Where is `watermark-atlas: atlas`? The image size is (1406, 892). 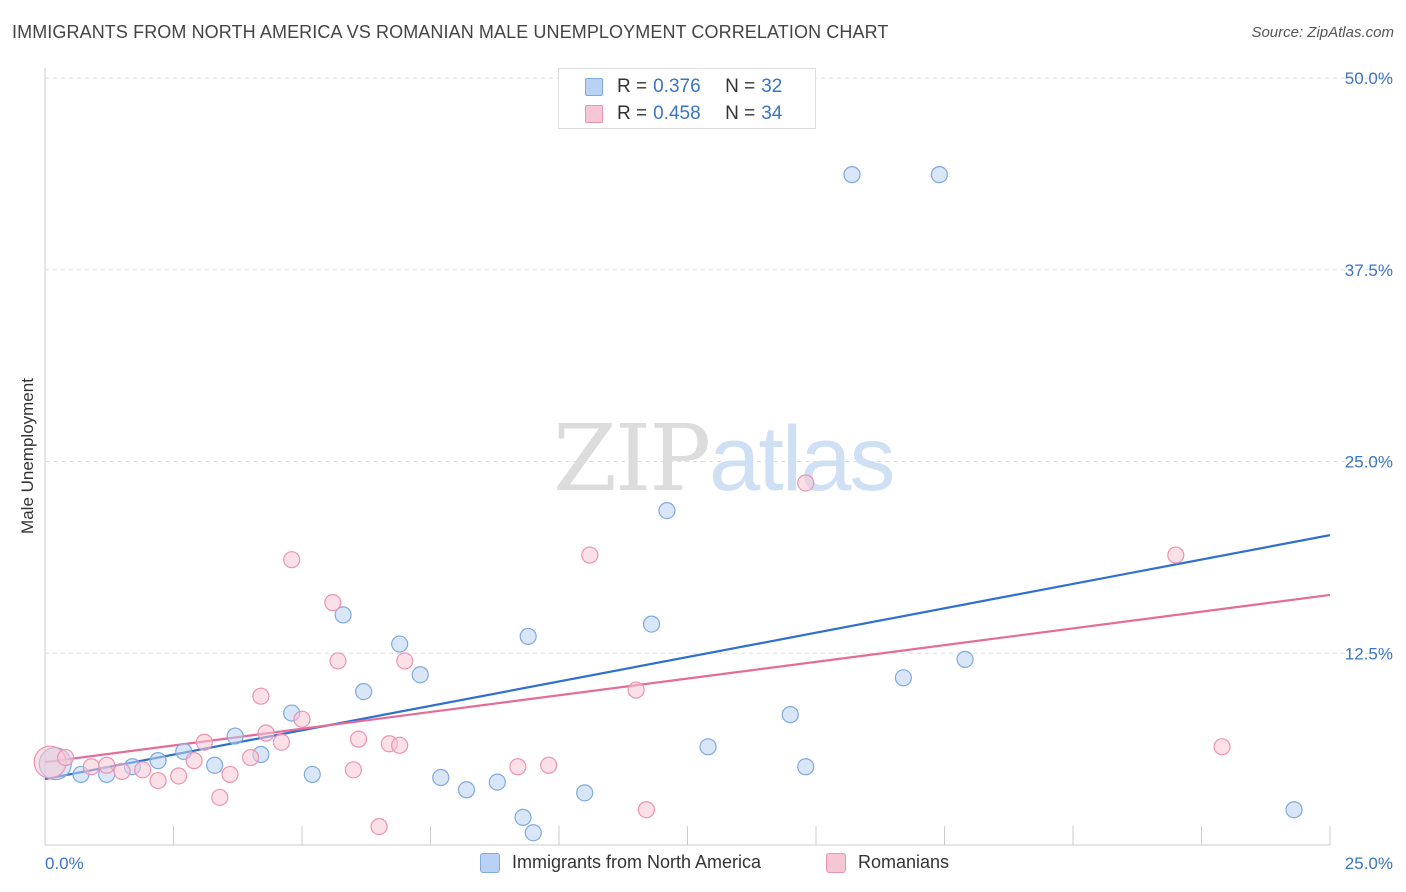 watermark-atlas: atlas is located at coordinates (802, 459).